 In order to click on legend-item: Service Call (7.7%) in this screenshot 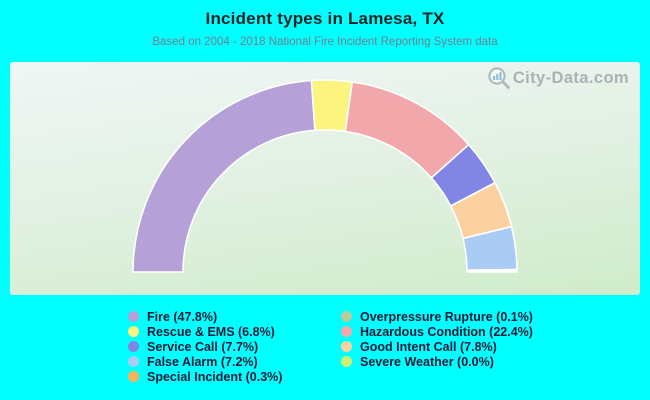, I will do `click(205, 346)`.